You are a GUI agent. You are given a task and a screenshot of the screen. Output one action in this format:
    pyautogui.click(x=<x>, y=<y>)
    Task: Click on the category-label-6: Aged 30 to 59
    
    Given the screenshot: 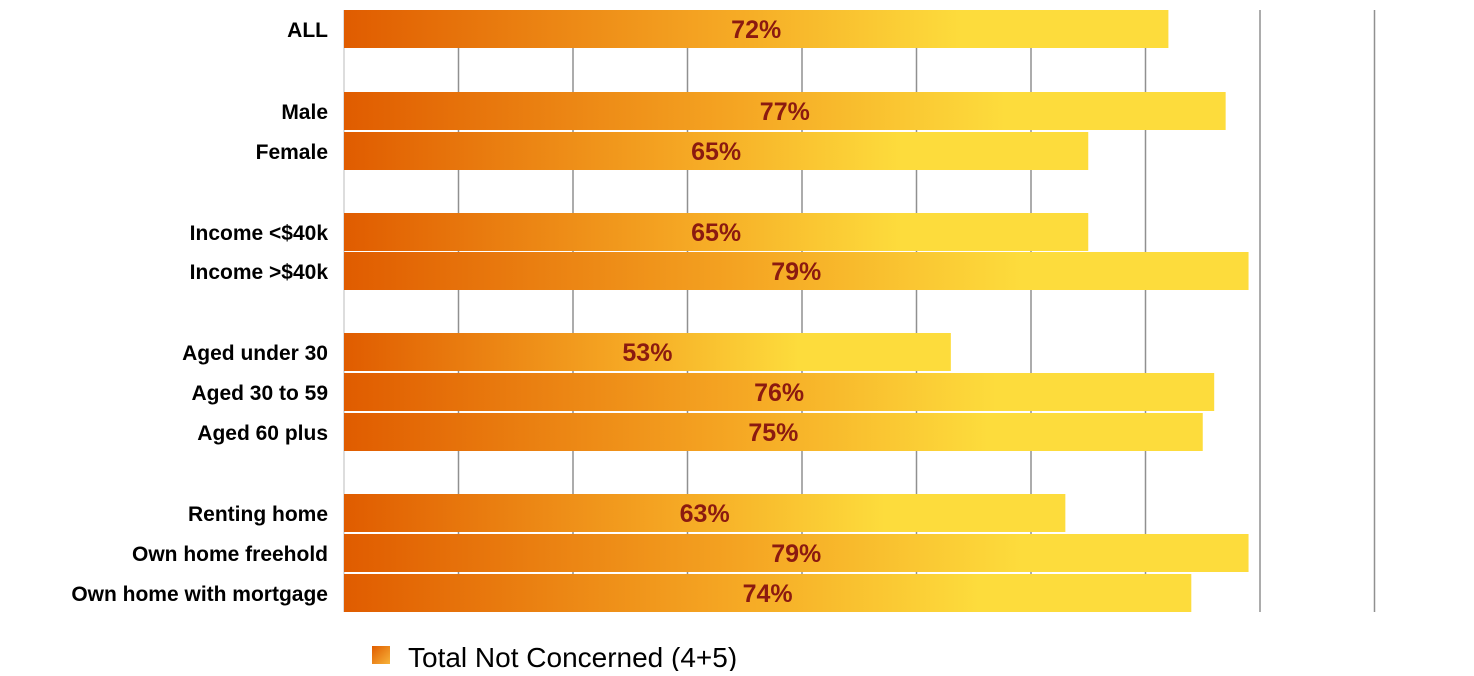 What is the action you would take?
    pyautogui.click(x=259, y=393)
    